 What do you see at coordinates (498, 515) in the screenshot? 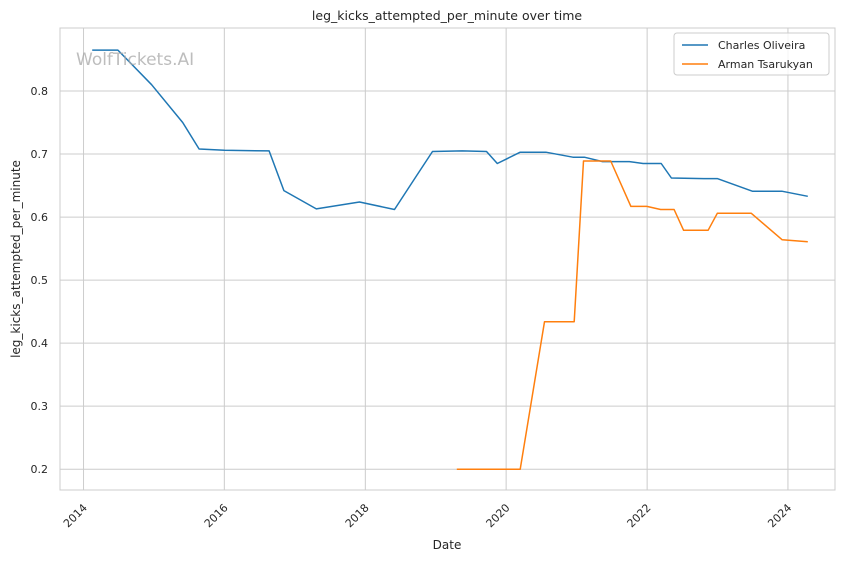
I see `x-tick-label: 2020` at bounding box center [498, 515].